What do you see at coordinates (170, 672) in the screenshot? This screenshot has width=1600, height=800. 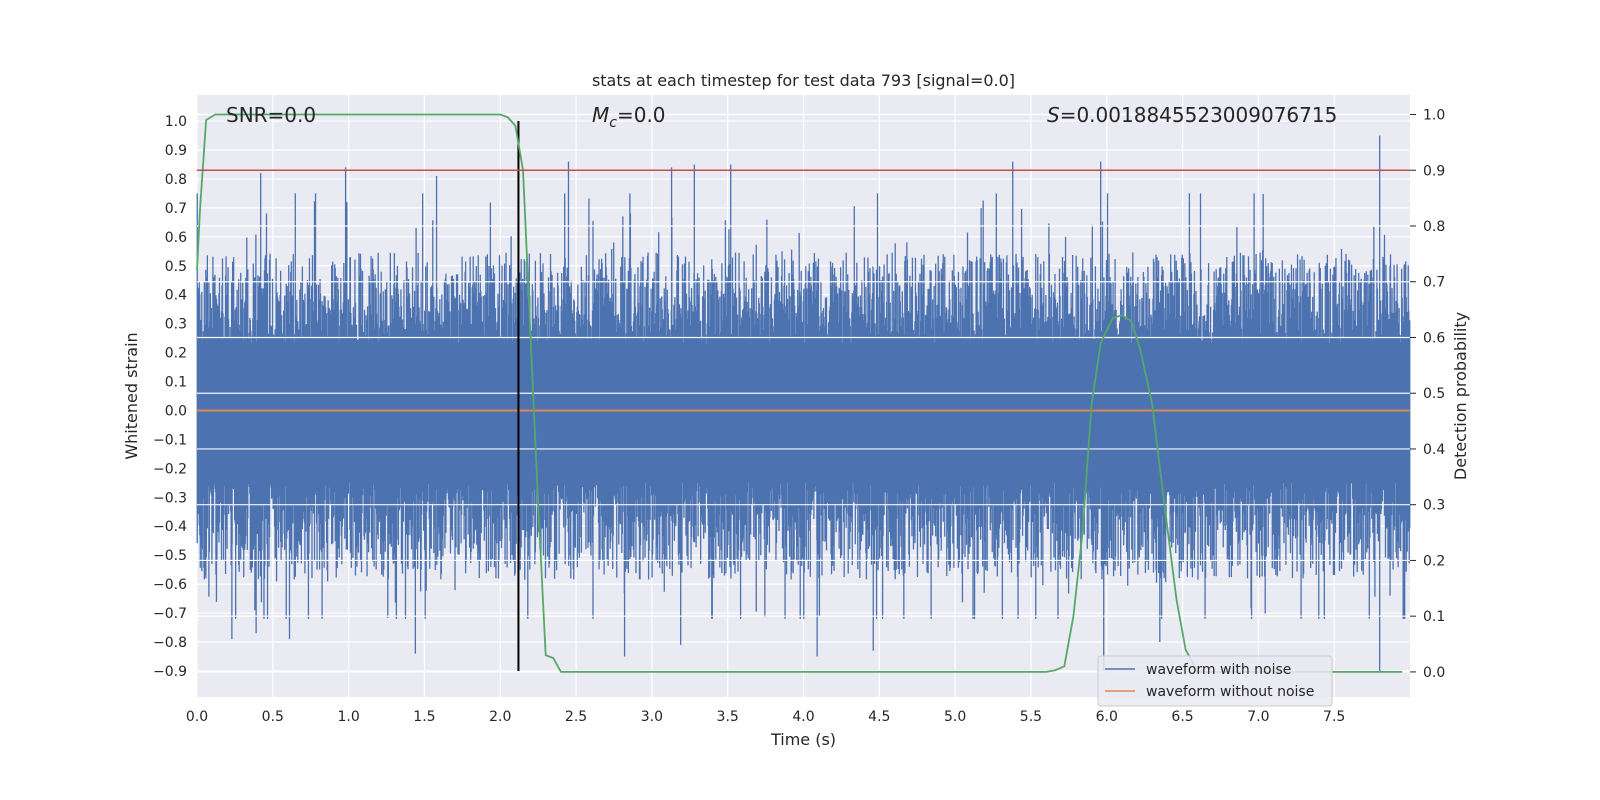 I see `y-tick-label-left: −0.9` at bounding box center [170, 672].